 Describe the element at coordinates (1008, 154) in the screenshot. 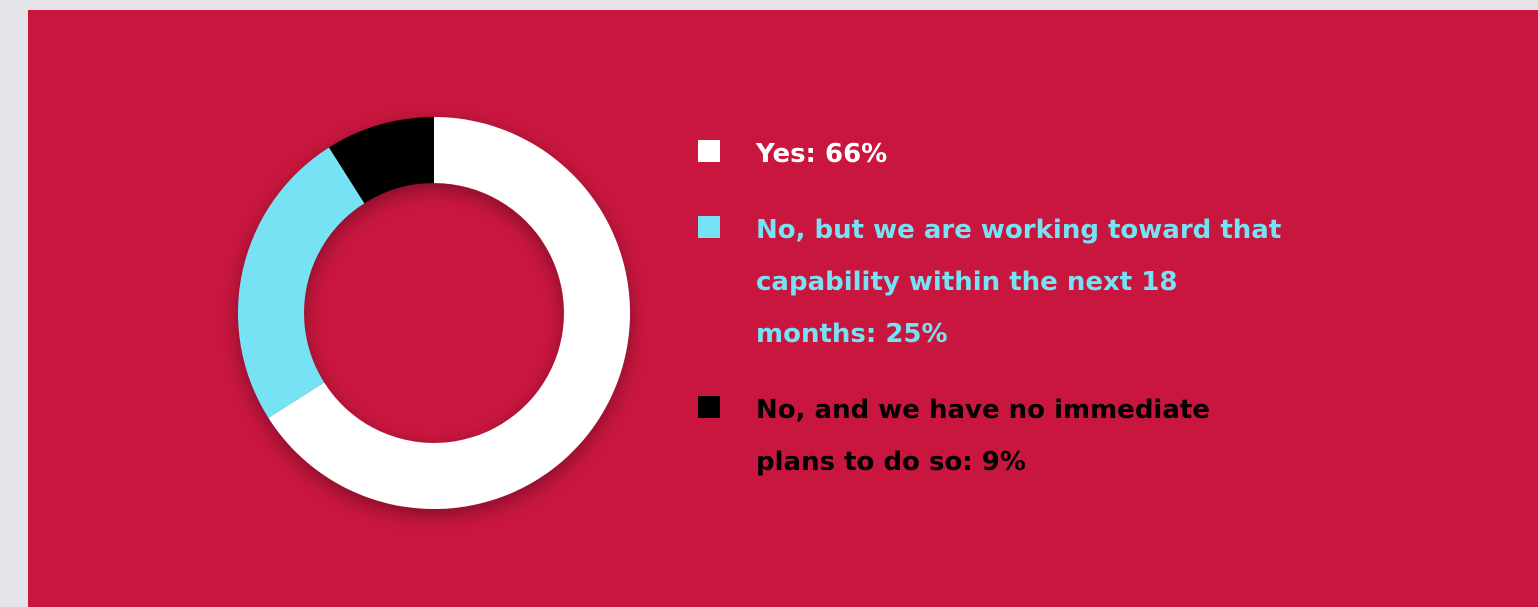

I see `legend-item-1: Yes: 66%` at that location.